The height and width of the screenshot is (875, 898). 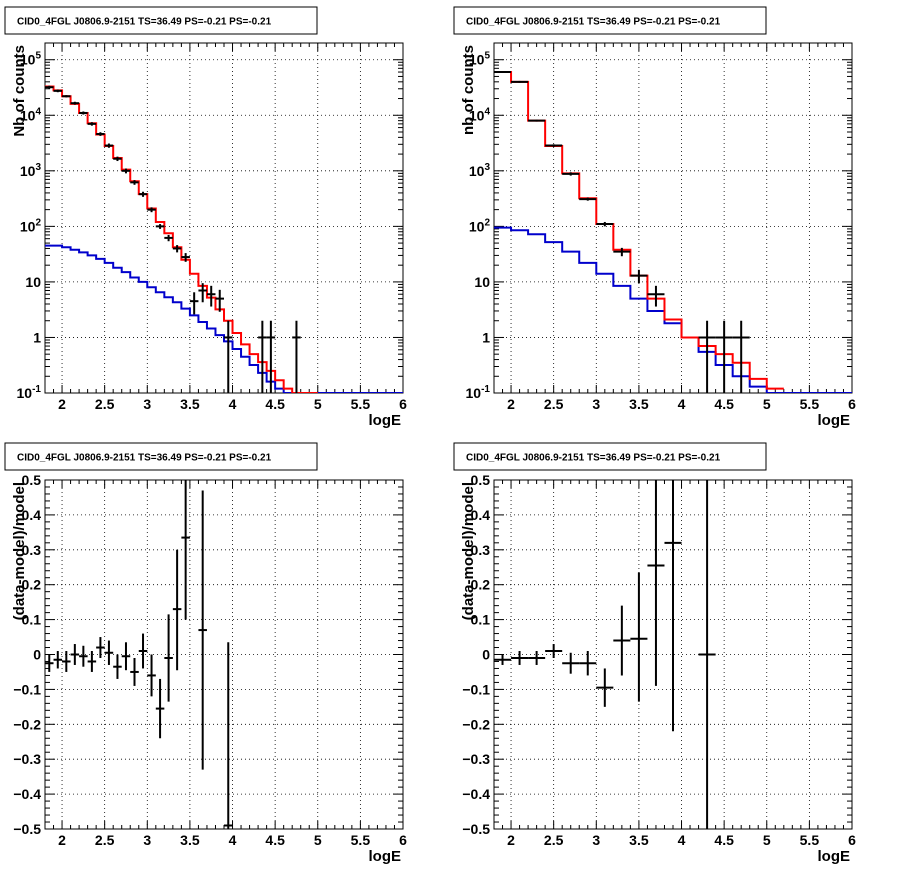 What do you see at coordinates (468, 551) in the screenshot?
I see `y-axis-title: (data-model)/model` at bounding box center [468, 551].